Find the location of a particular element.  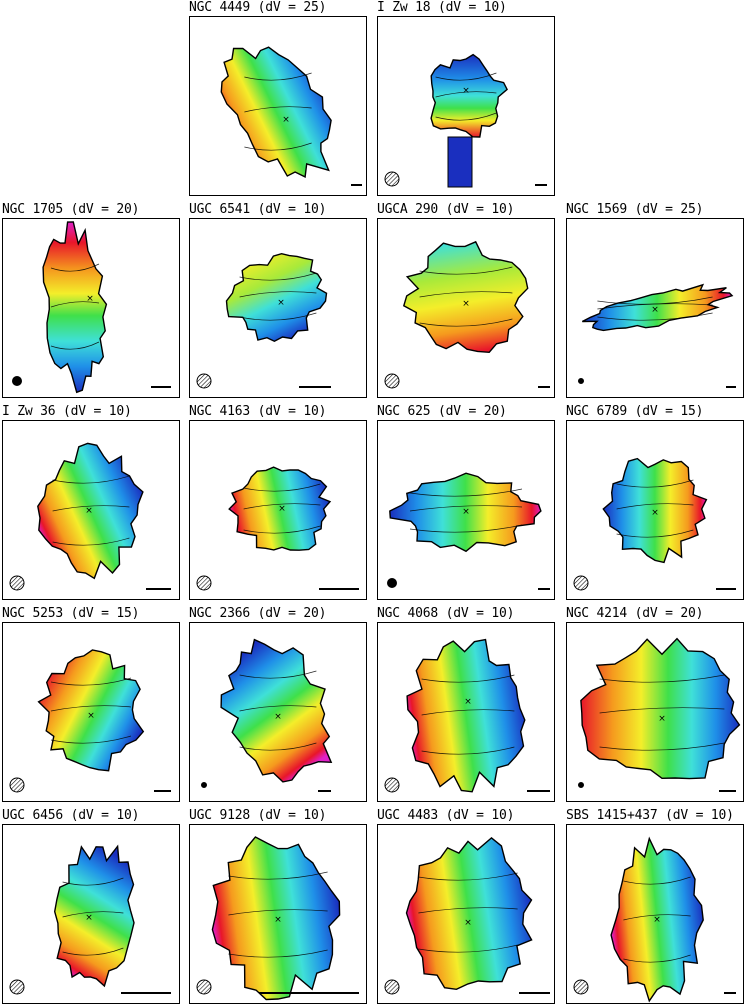

panel-title: UGC 9128 (dV = 10) is located at coordinates (258, 815).